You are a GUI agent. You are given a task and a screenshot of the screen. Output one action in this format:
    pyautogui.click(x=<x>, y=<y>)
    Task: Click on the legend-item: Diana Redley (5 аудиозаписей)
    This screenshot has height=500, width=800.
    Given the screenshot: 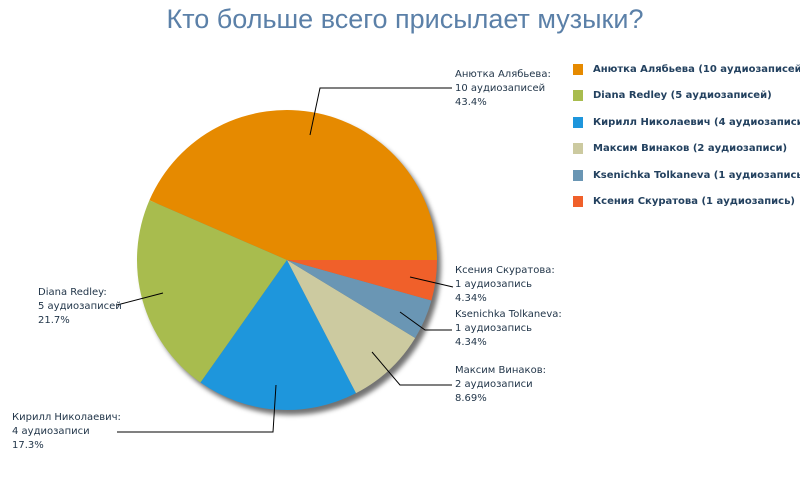 What is the action you would take?
    pyautogui.click(x=686, y=96)
    